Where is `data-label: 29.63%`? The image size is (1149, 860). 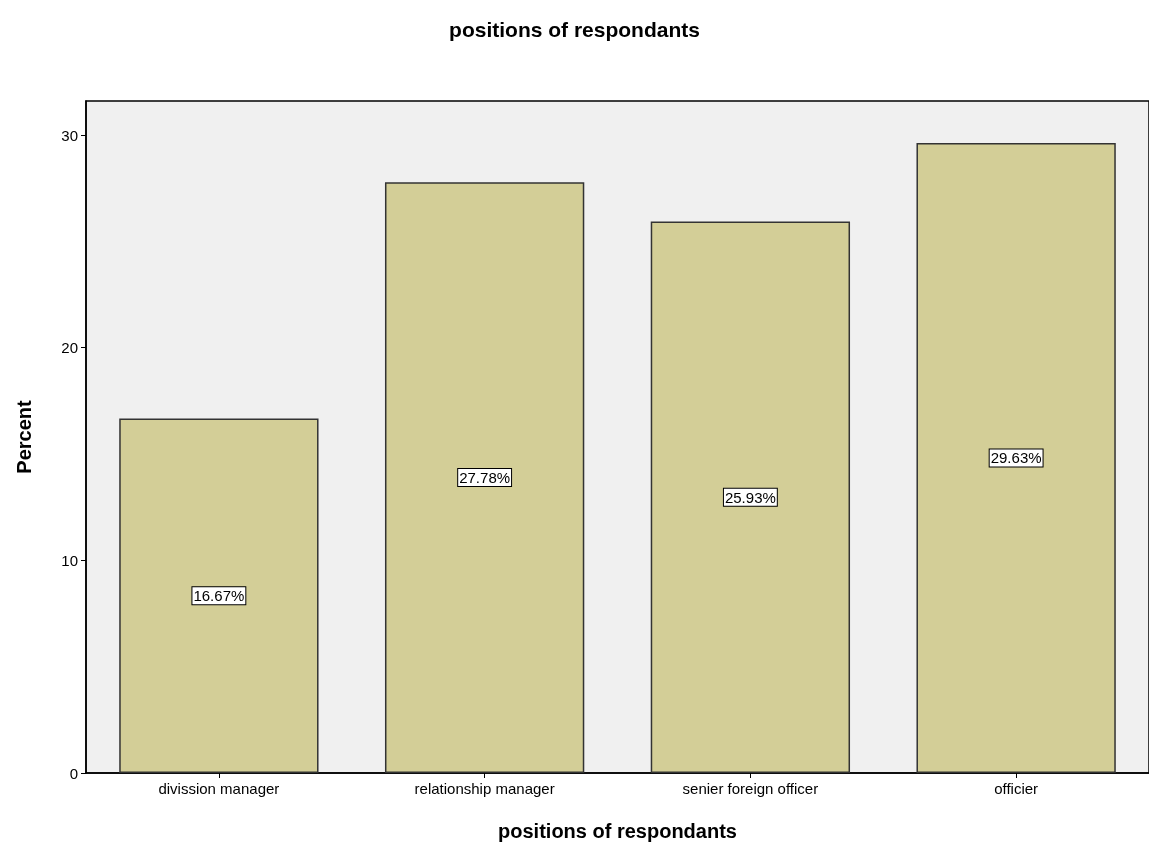
data-label: 29.63% is located at coordinates (1016, 458).